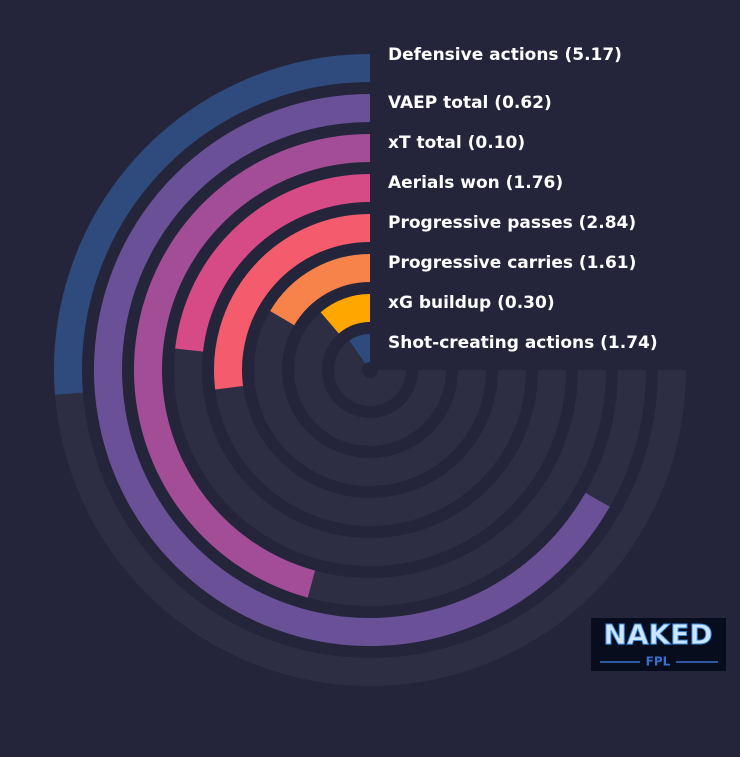  What do you see at coordinates (471, 303) in the screenshot?
I see `bar-label: xG buildup (0.30)` at bounding box center [471, 303].